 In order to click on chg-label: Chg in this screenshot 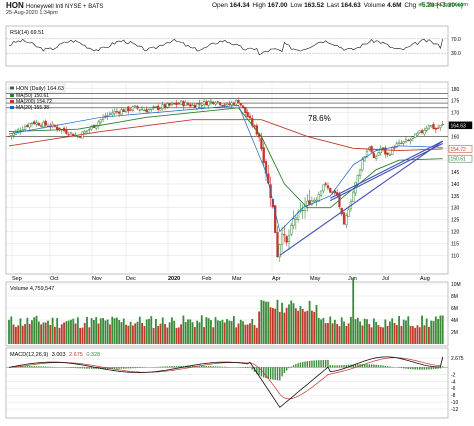, I will do `click(410, 5)`.